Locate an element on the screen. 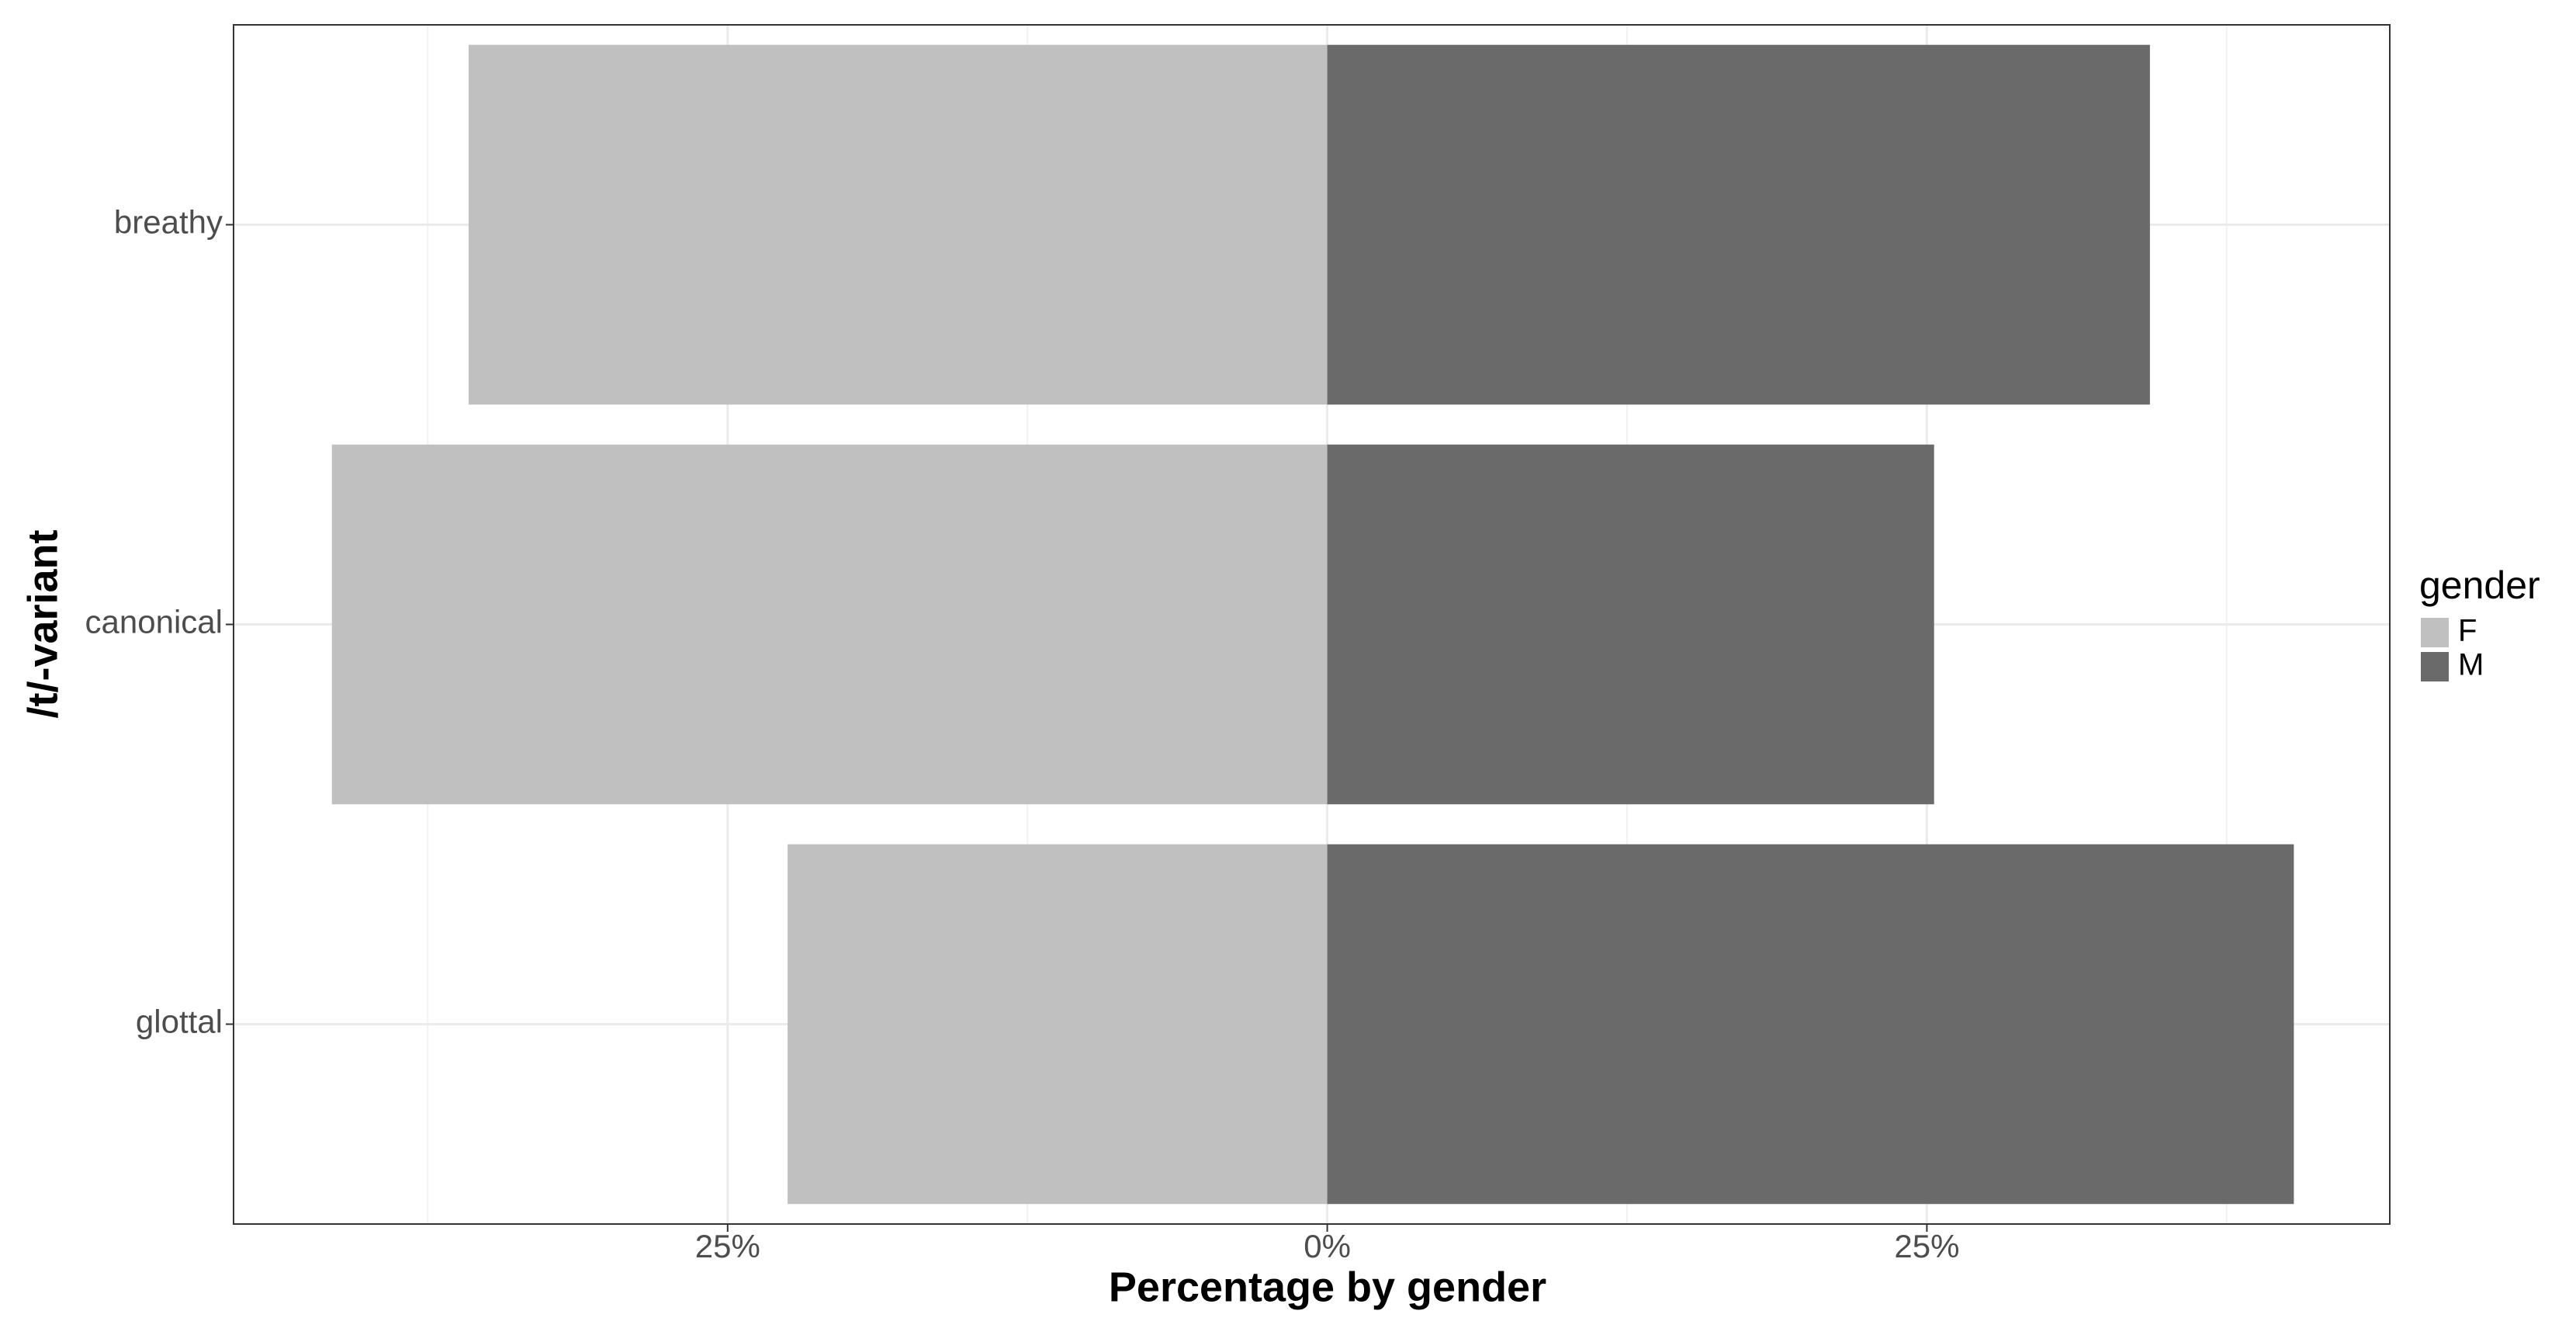 Image resolution: width=2576 pixels, height=1342 pixels. legend-title: gender is located at coordinates (2479, 585).